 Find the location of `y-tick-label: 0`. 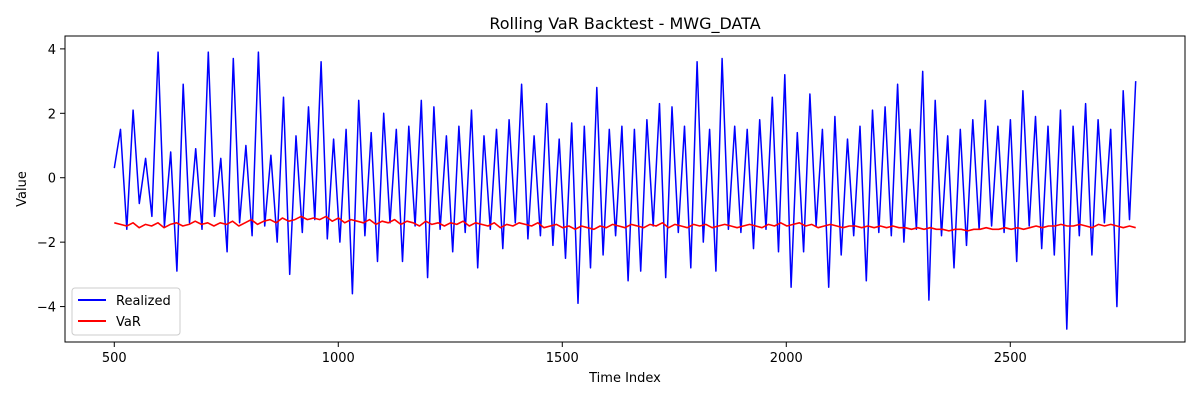

y-tick-label: 0 is located at coordinates (52, 179).